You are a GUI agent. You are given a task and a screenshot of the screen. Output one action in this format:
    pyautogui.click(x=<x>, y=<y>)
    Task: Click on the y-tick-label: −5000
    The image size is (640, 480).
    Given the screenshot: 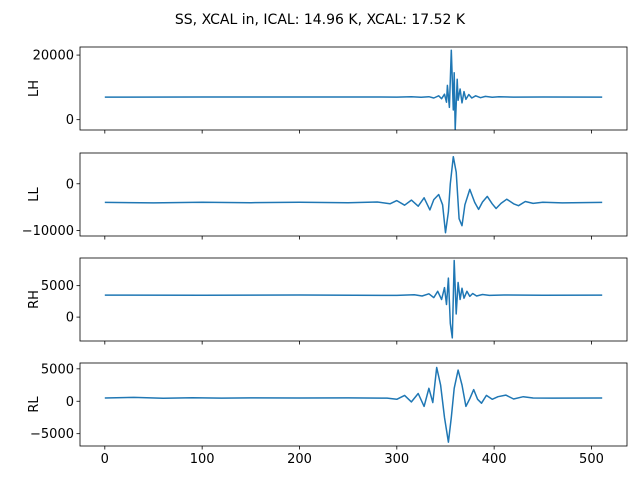 What is the action you would take?
    pyautogui.click(x=52, y=434)
    